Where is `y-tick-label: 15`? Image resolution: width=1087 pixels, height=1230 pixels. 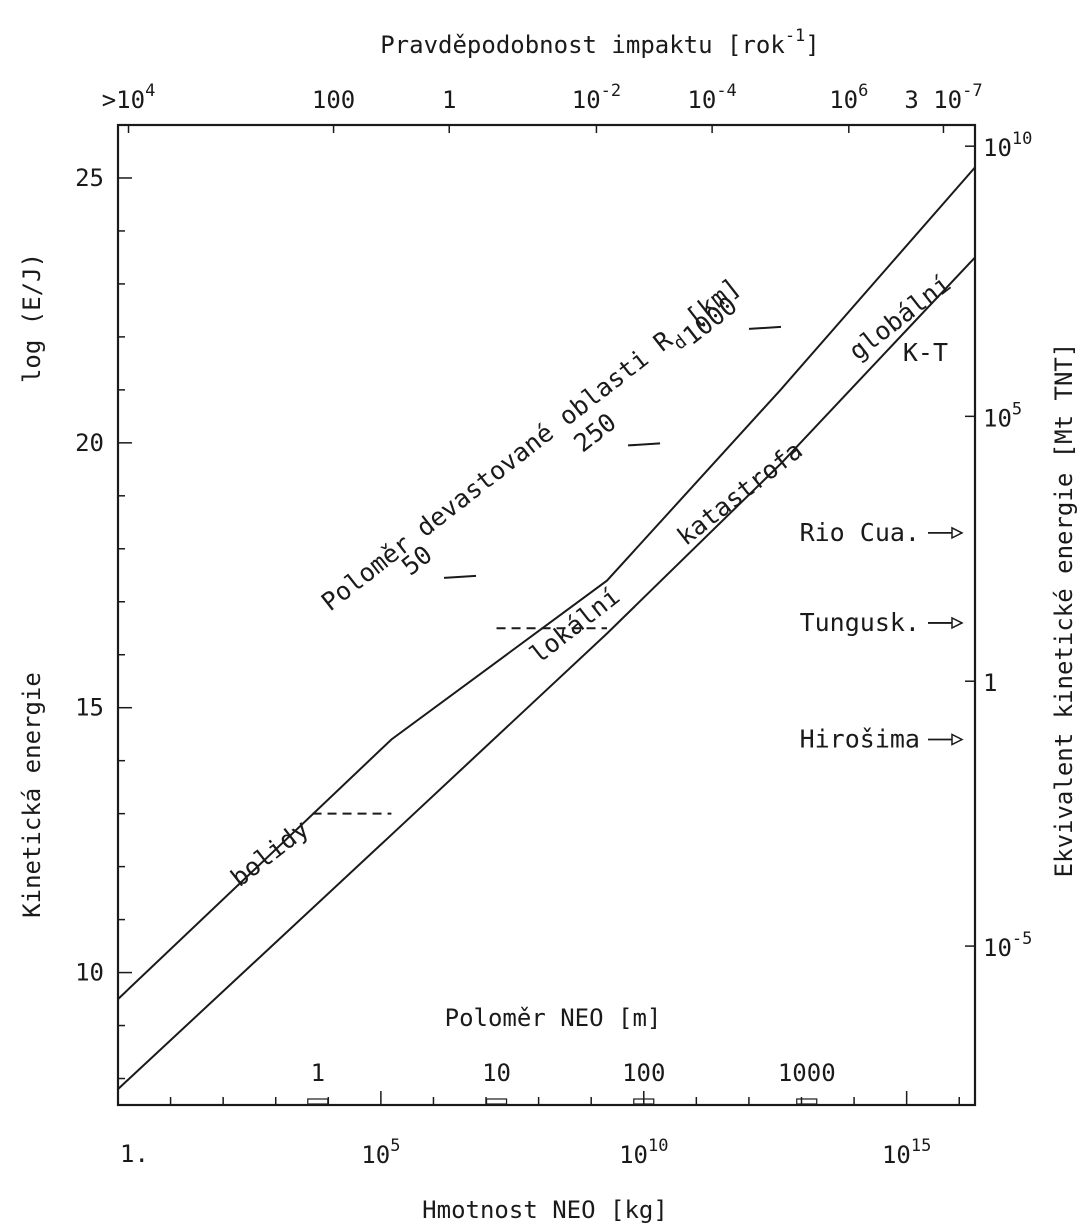 y-tick-label: 15 is located at coordinates (89, 708).